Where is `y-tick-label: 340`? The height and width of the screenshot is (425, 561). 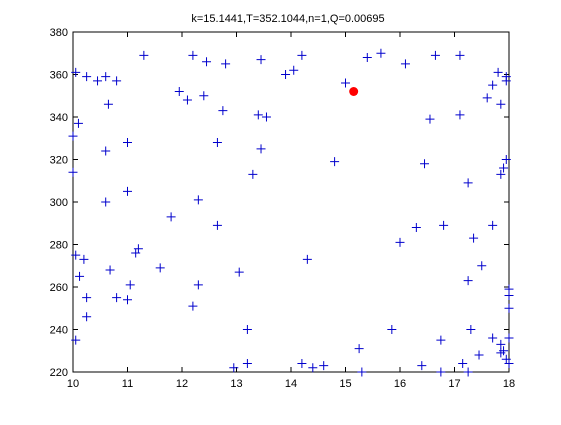
y-tick-label: 340 is located at coordinates (59, 118).